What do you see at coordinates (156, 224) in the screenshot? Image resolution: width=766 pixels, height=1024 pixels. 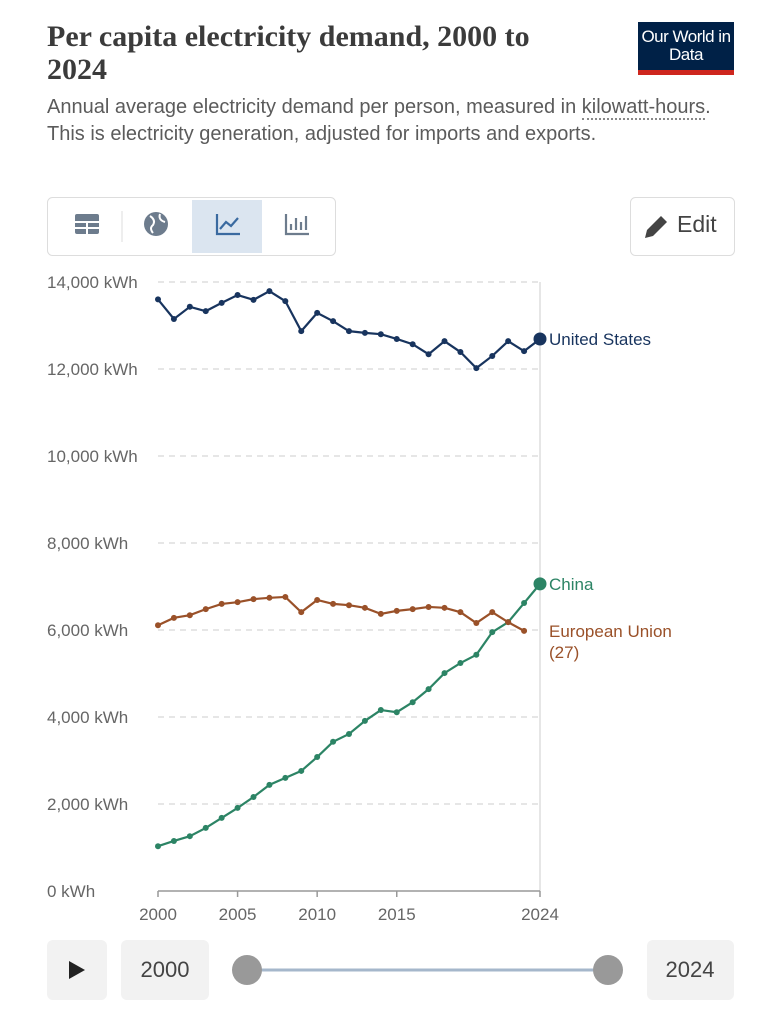 I see `map-tab` at bounding box center [156, 224].